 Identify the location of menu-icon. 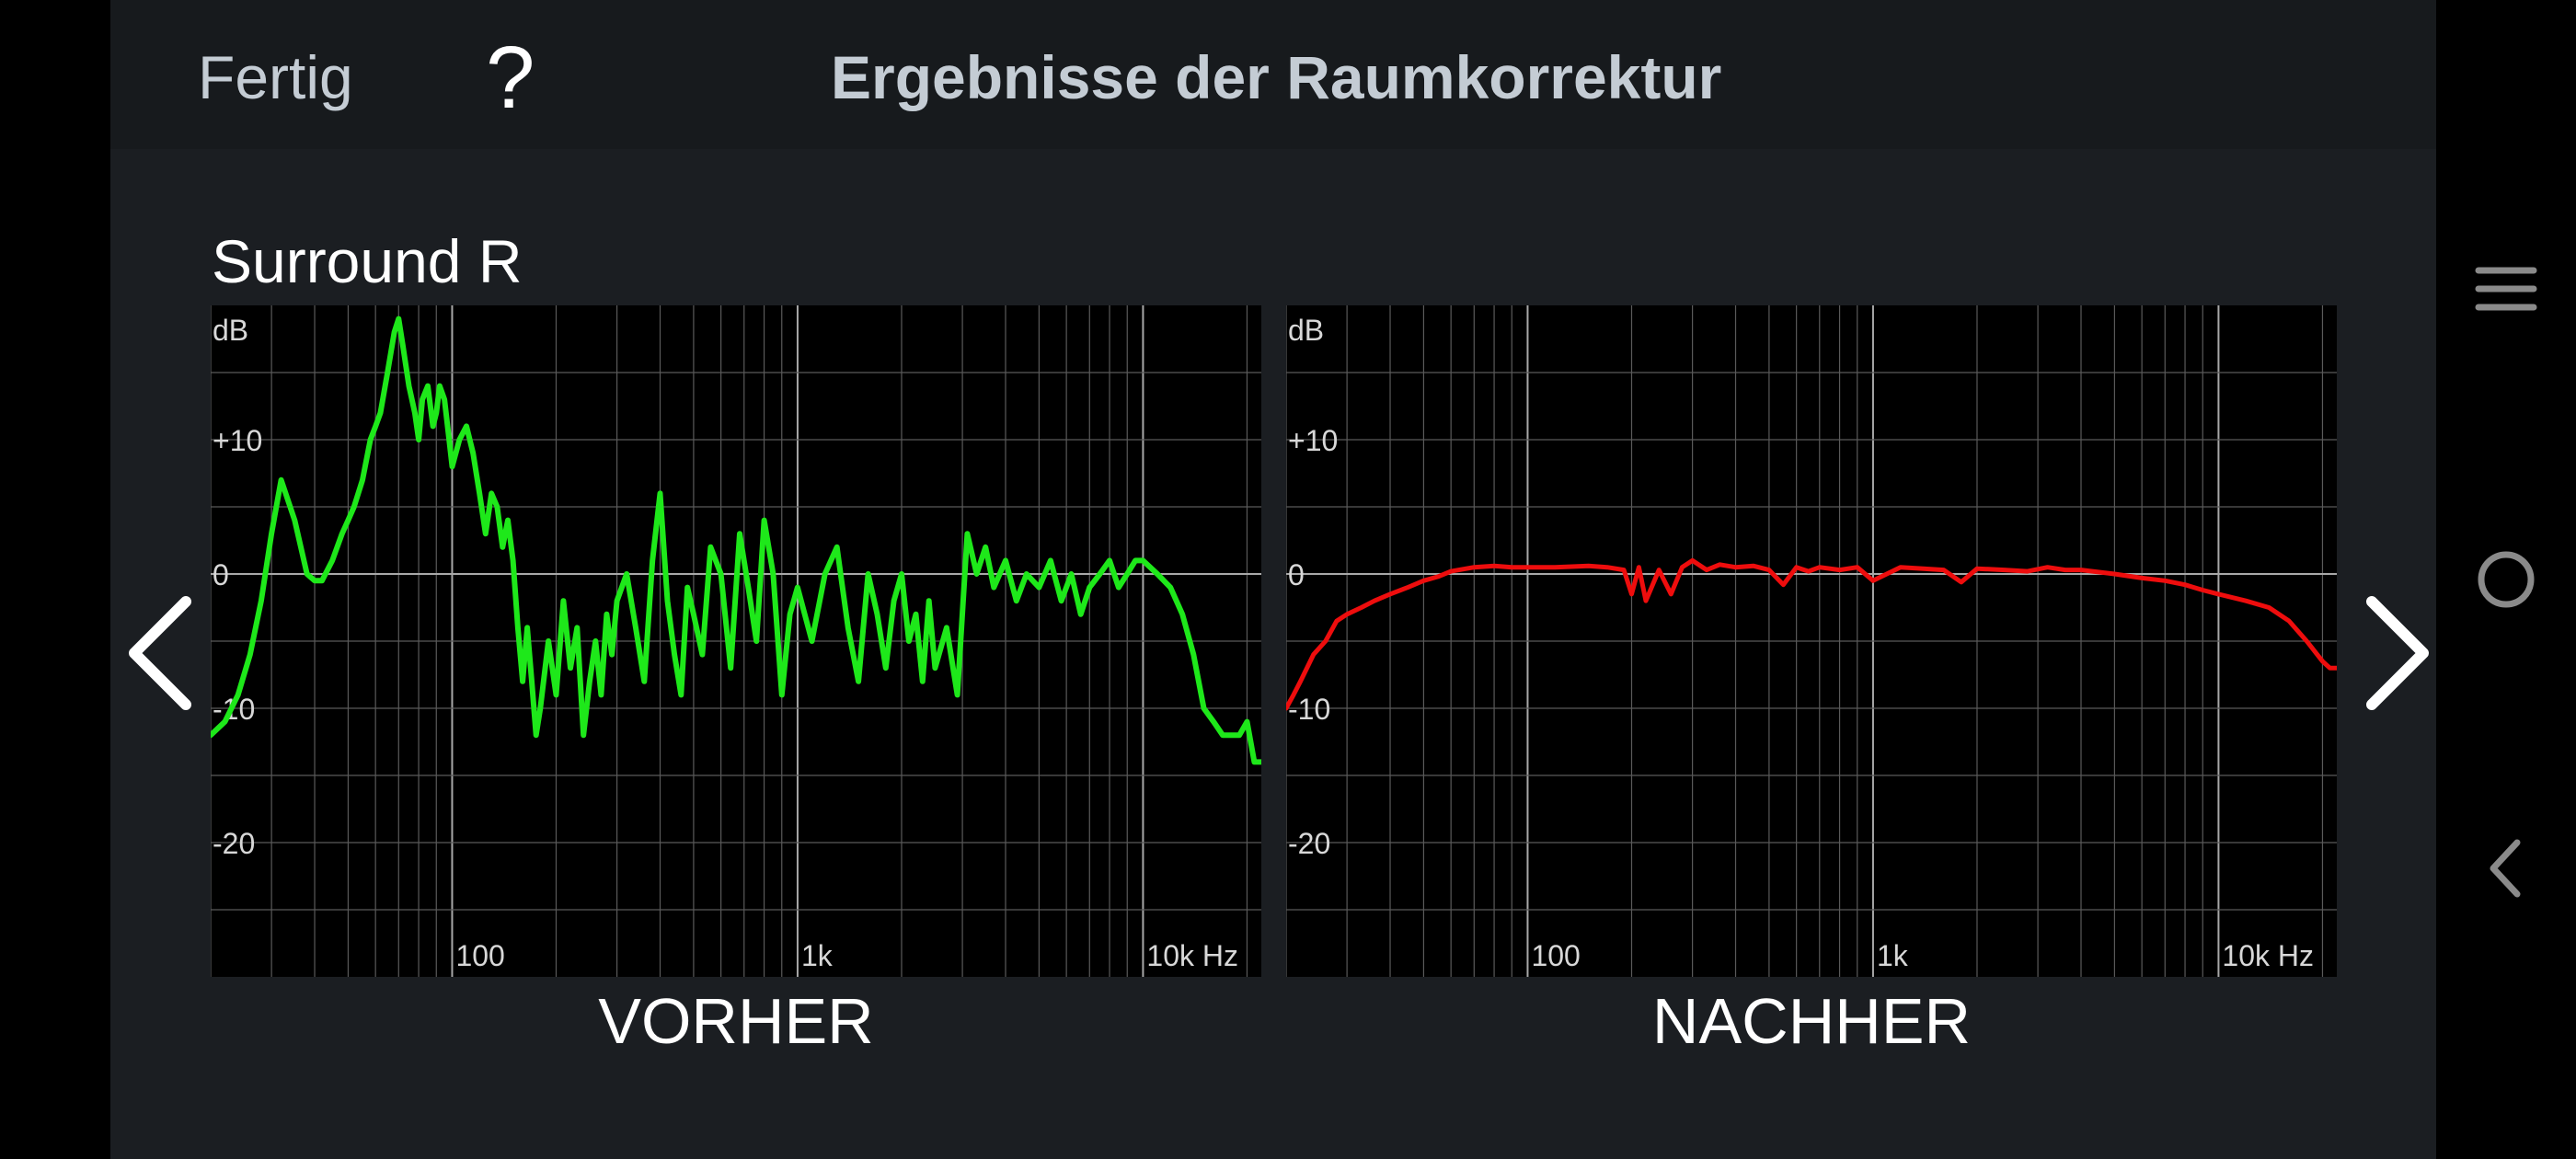
(2506, 289).